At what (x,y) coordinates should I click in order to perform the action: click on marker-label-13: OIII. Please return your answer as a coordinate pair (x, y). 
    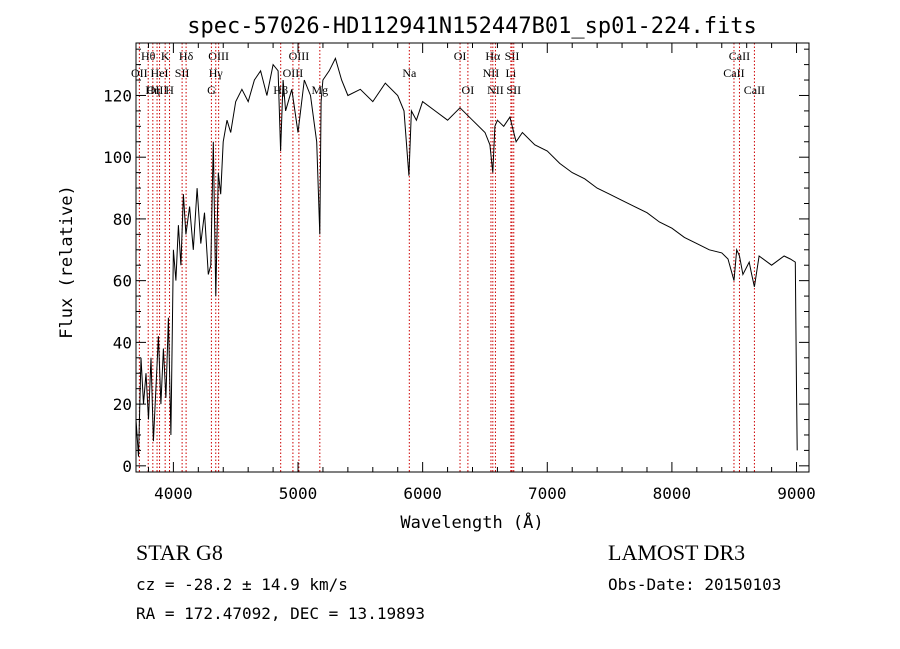
    Looking at the image, I should click on (293, 73).